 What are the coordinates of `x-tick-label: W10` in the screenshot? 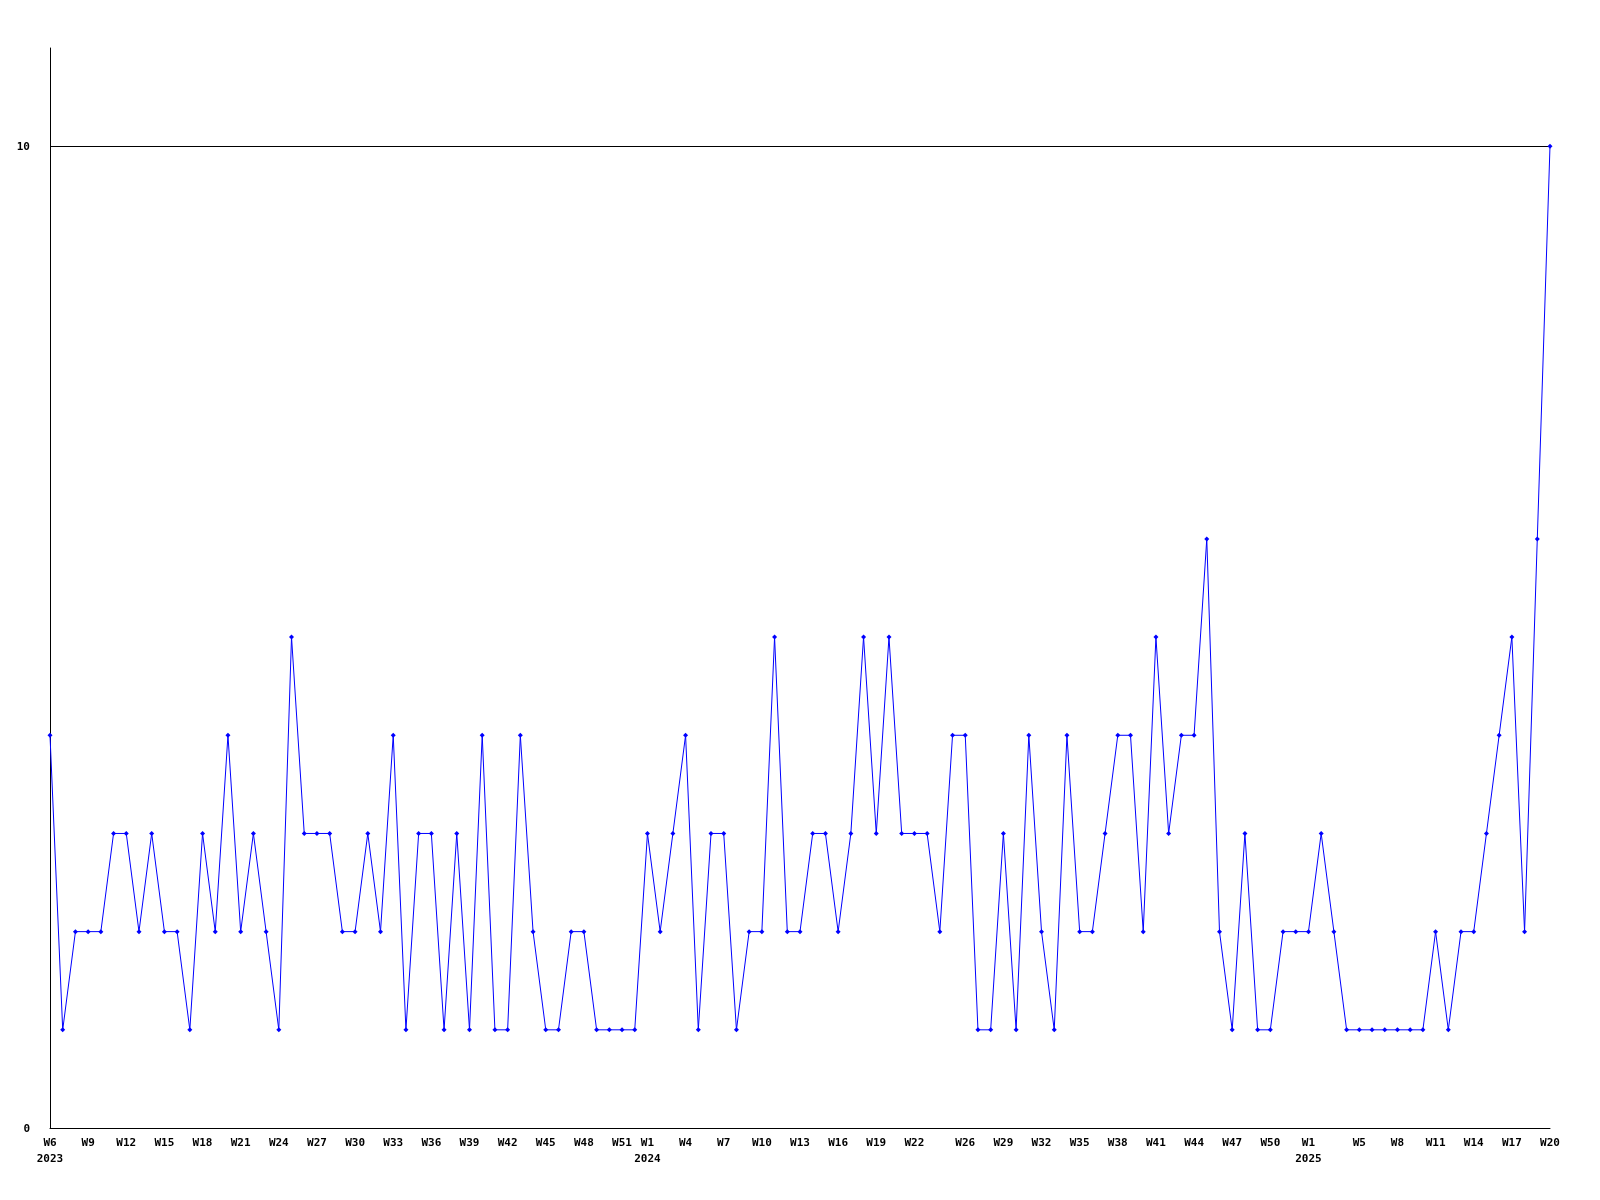 It's located at (761, 1142).